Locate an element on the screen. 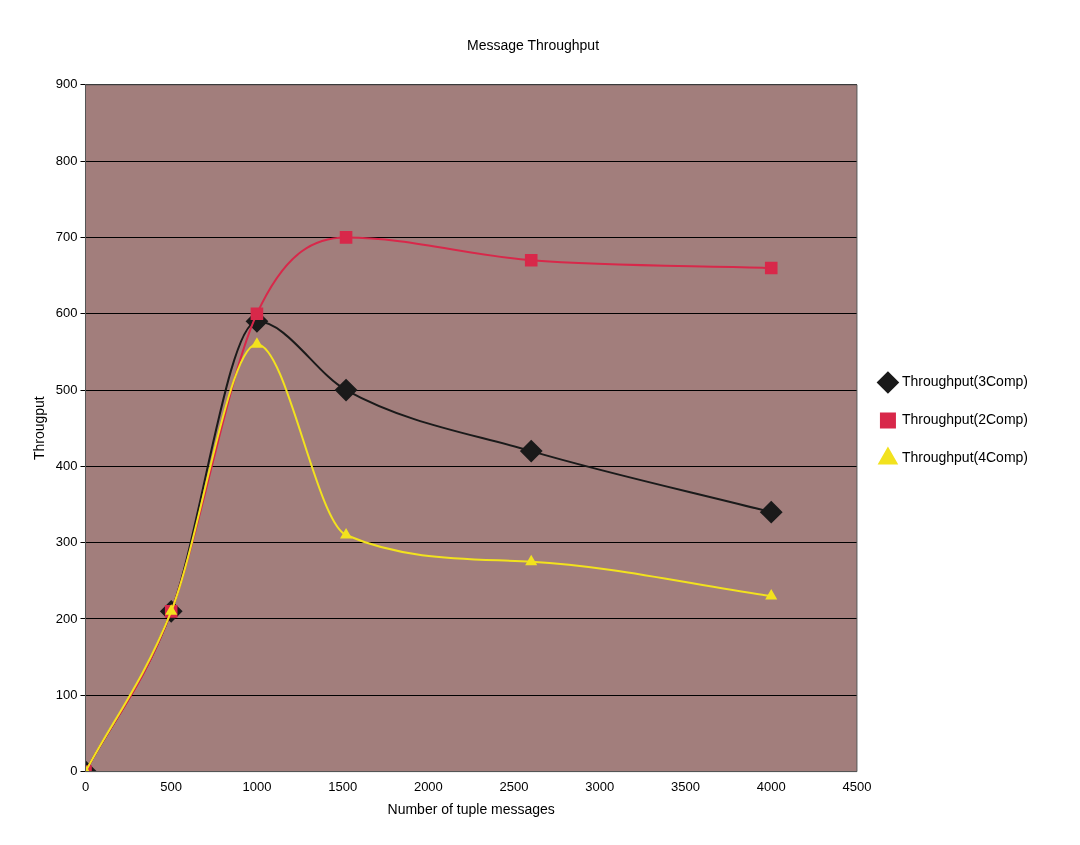  y-tick-label: 200 is located at coordinates (66, 618).